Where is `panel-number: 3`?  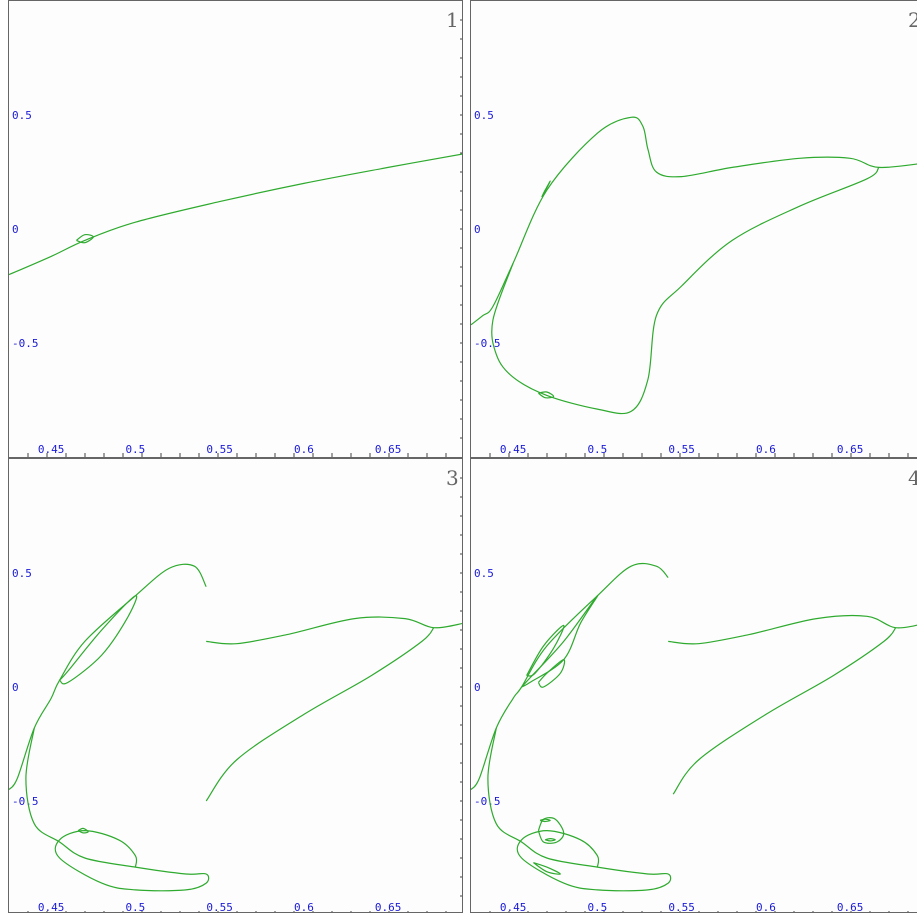
panel-number: 3 is located at coordinates (452, 478).